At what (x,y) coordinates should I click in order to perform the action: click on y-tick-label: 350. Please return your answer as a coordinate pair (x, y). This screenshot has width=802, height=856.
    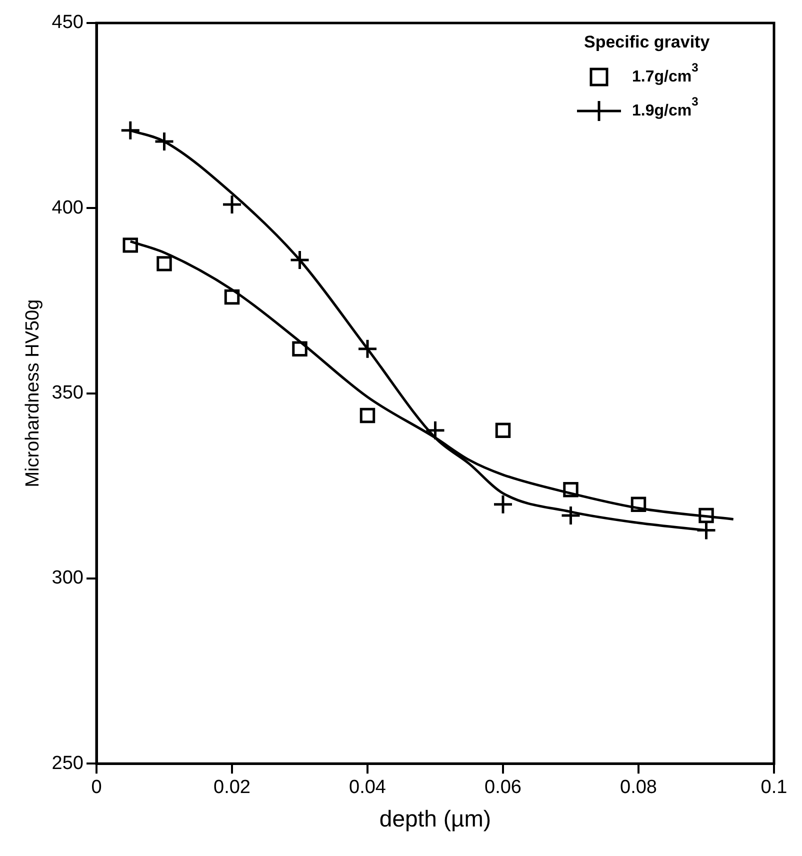
    Looking at the image, I should click on (68, 393).